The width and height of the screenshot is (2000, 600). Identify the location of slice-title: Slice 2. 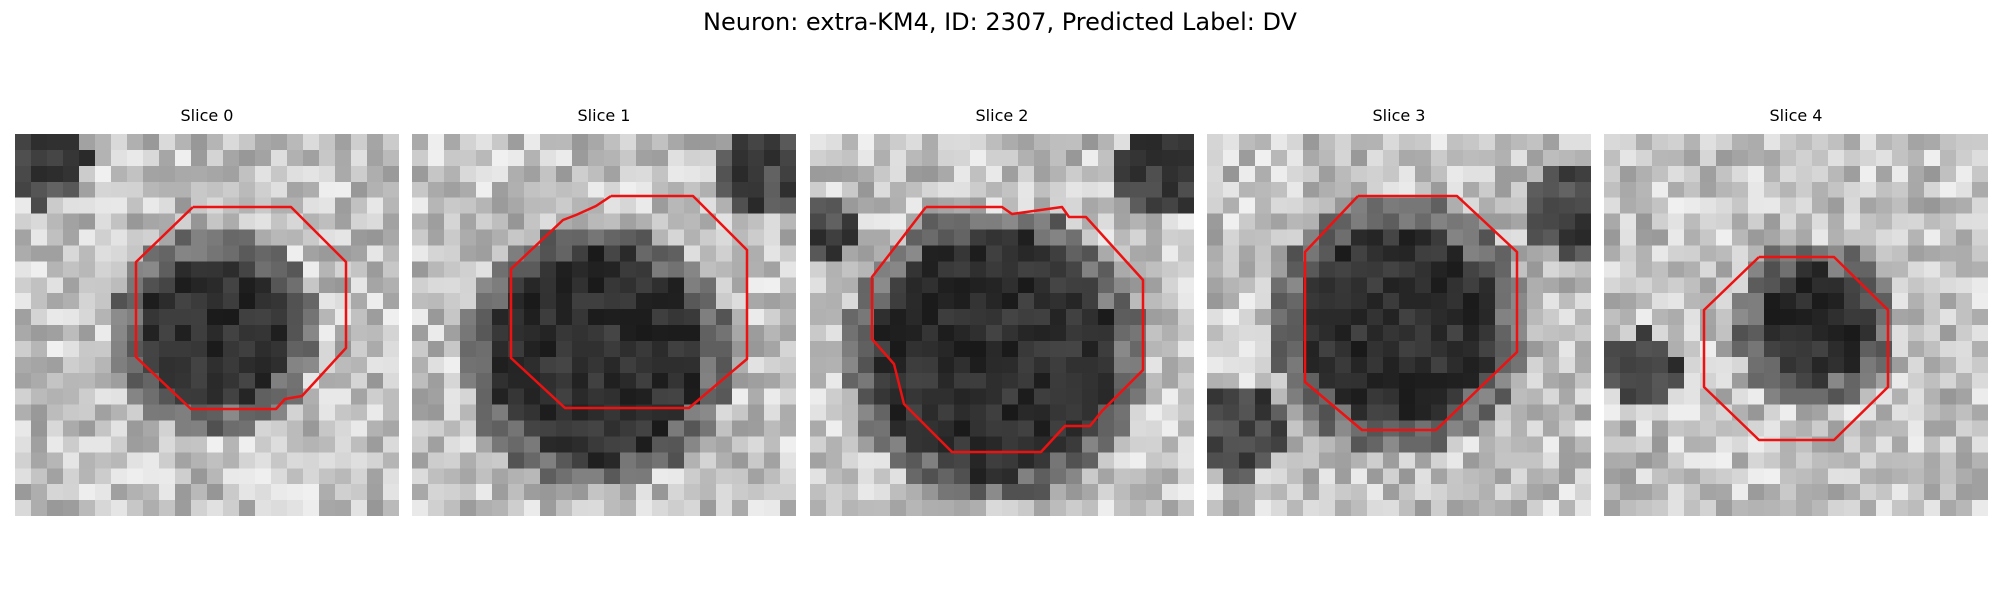
(1002, 115).